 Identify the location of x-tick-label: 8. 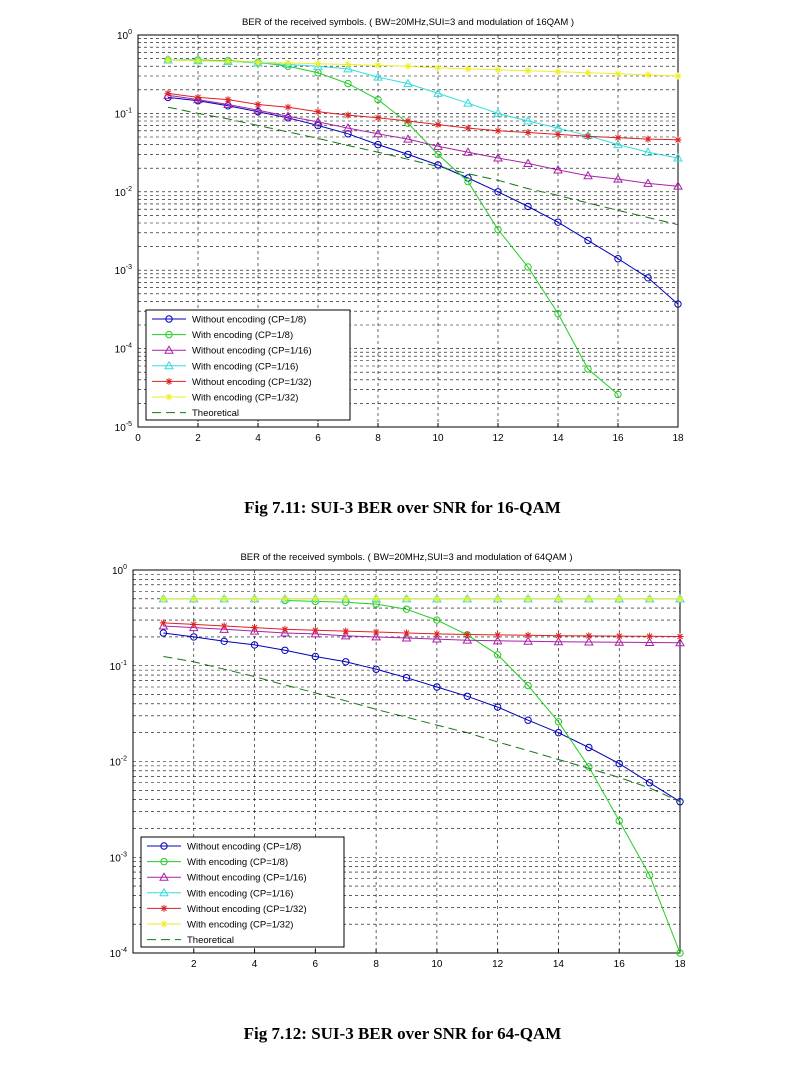
(376, 964).